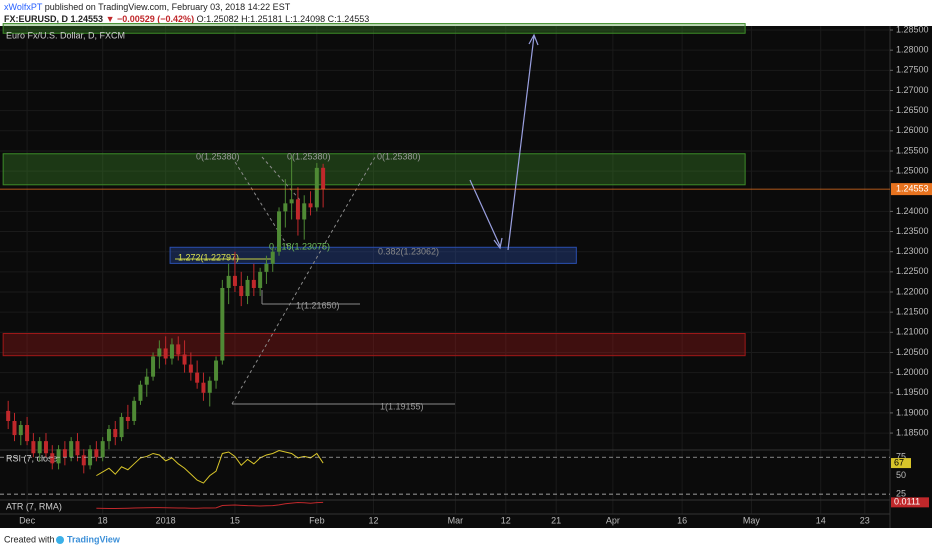 The image size is (932, 550). What do you see at coordinates (901, 475) in the screenshot?
I see `rsi-tick-label: 50` at bounding box center [901, 475].